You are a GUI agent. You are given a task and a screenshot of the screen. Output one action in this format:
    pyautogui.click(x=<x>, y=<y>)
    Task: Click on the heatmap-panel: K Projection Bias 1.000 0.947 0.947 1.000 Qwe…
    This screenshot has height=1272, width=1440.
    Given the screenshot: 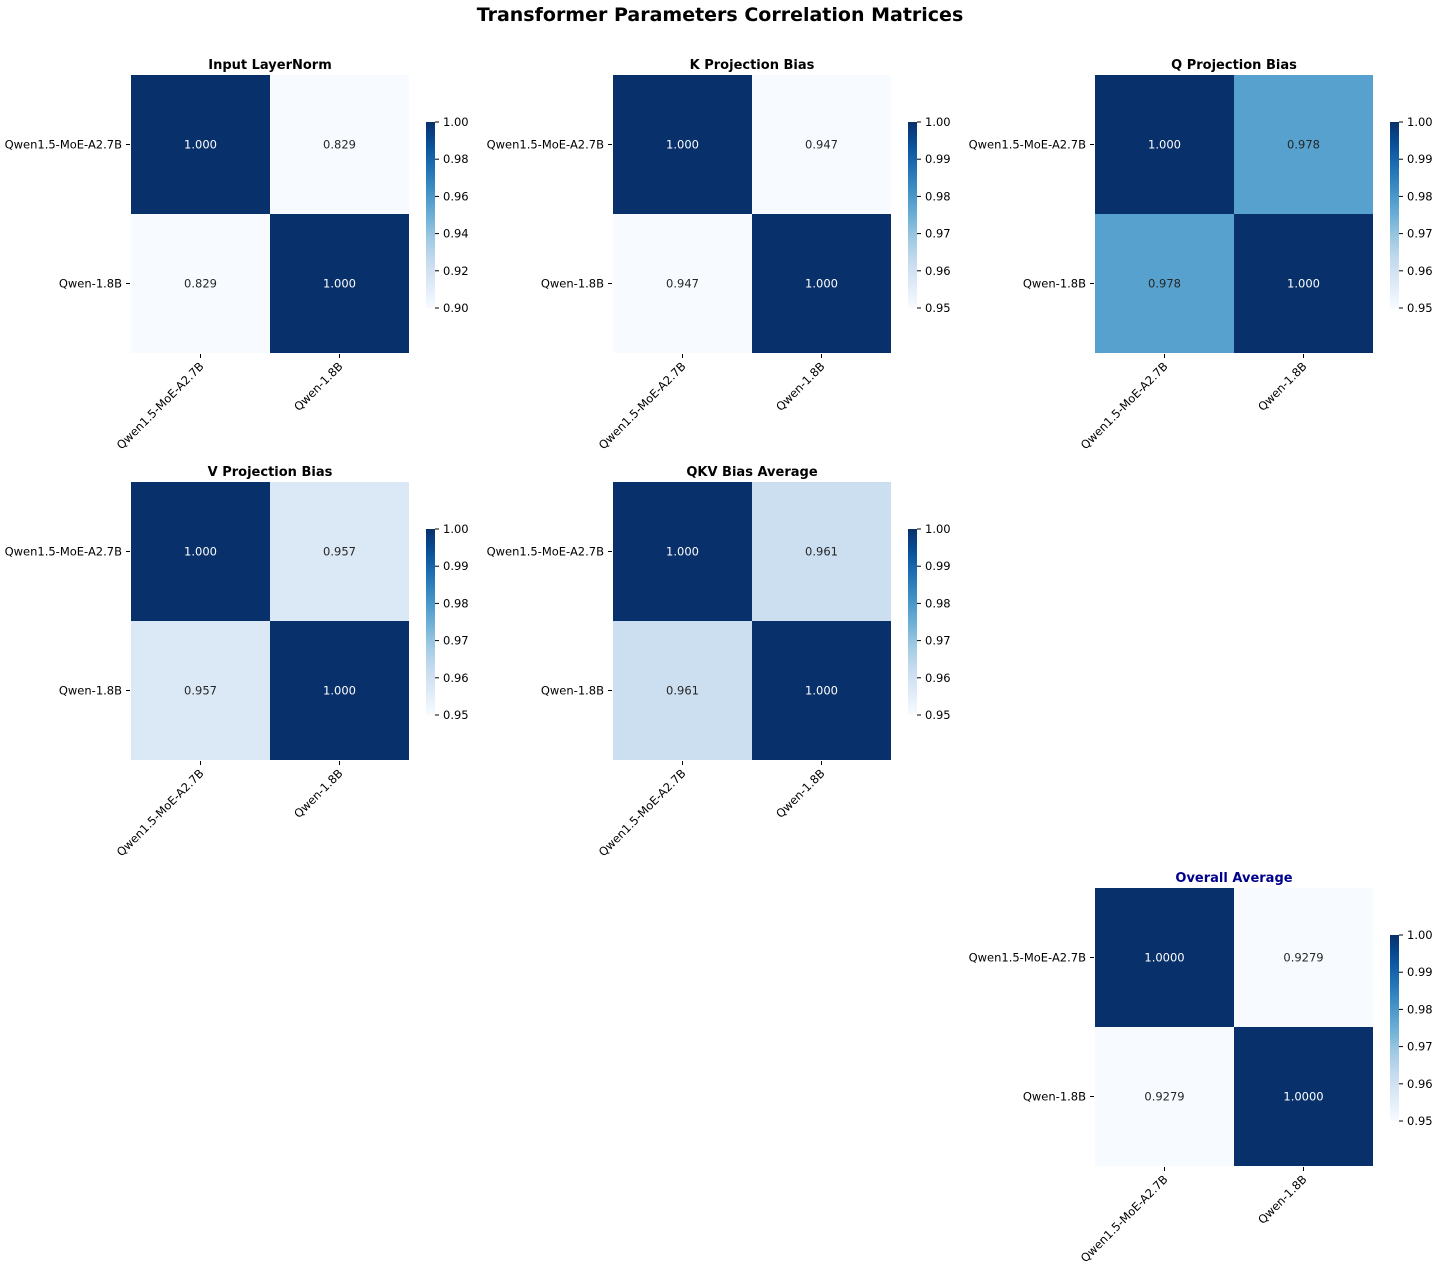 What is the action you would take?
    pyautogui.click(x=719, y=255)
    